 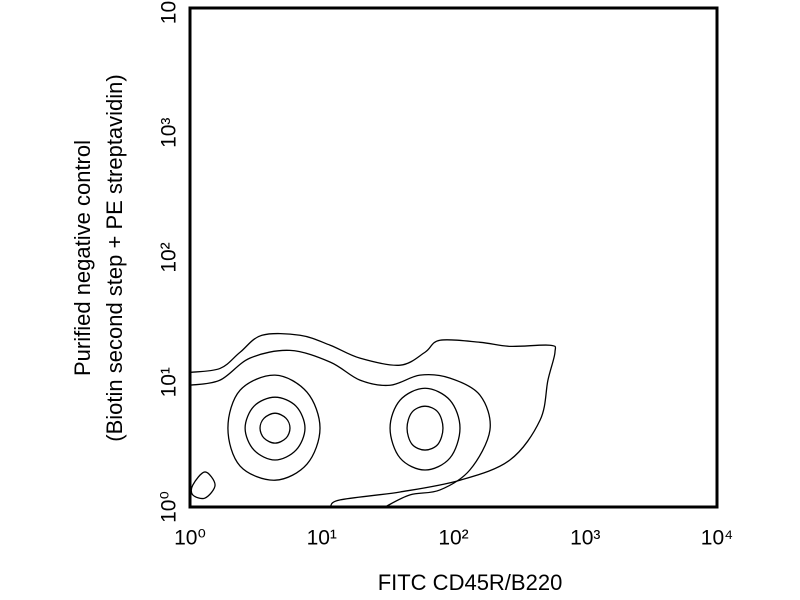 What do you see at coordinates (322, 538) in the screenshot?
I see `x-tick-label: 10¹` at bounding box center [322, 538].